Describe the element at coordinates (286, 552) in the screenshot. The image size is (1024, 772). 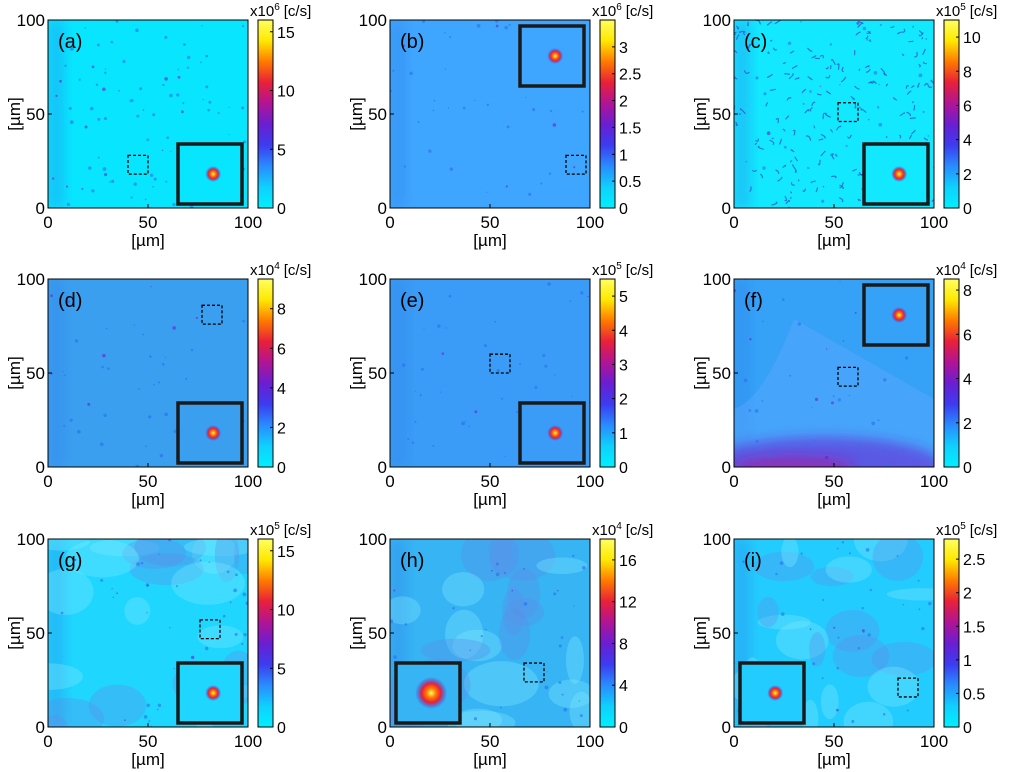
I see `colorbar-tick-label: 15` at that location.